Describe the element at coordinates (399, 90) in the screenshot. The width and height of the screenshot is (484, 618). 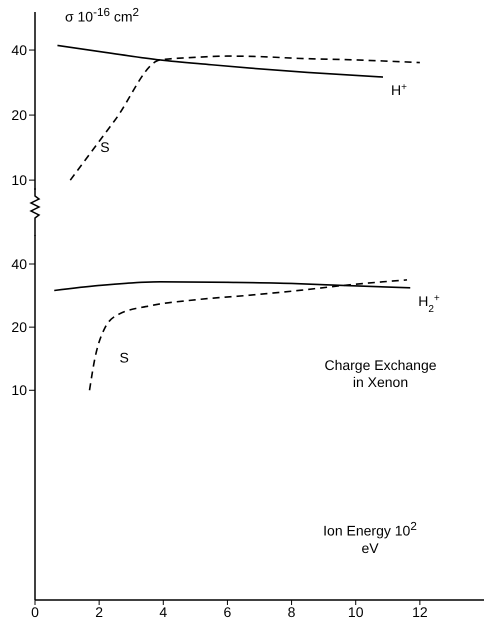
I see `series-label: H$^{+}$` at that location.